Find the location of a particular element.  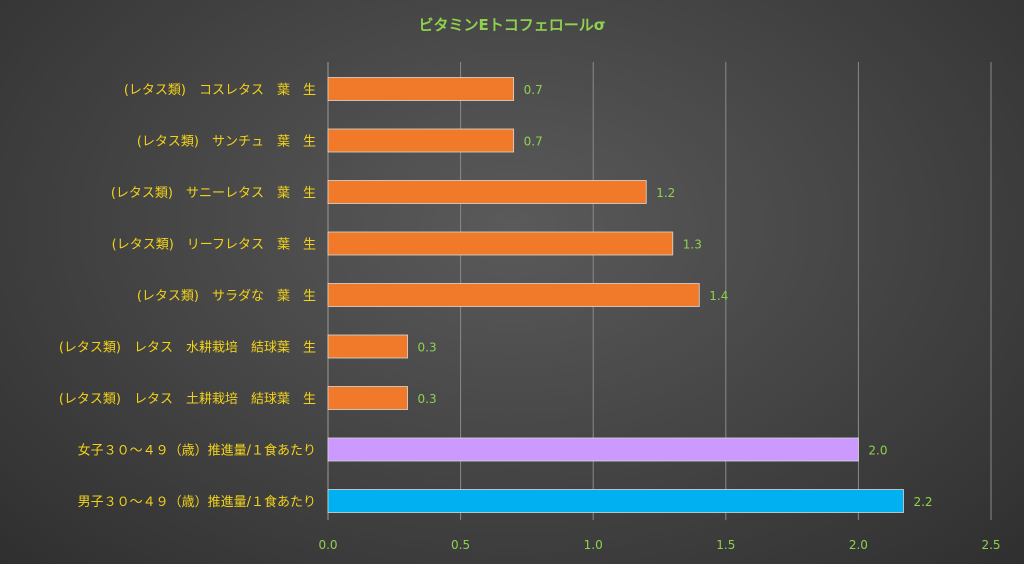

category-label: (レタス類) レタス 水耕栽培 結球葉 生 is located at coordinates (187, 348).